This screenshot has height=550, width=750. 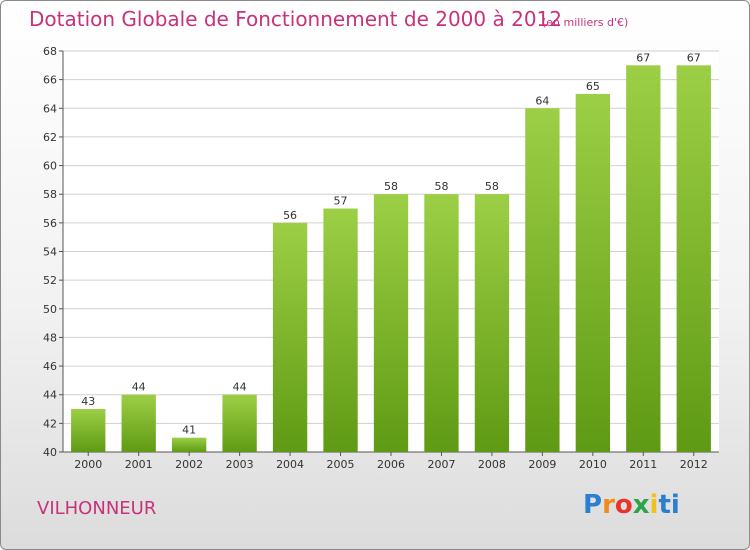 I want to click on bar-value-label: 43, so click(x=88, y=401).